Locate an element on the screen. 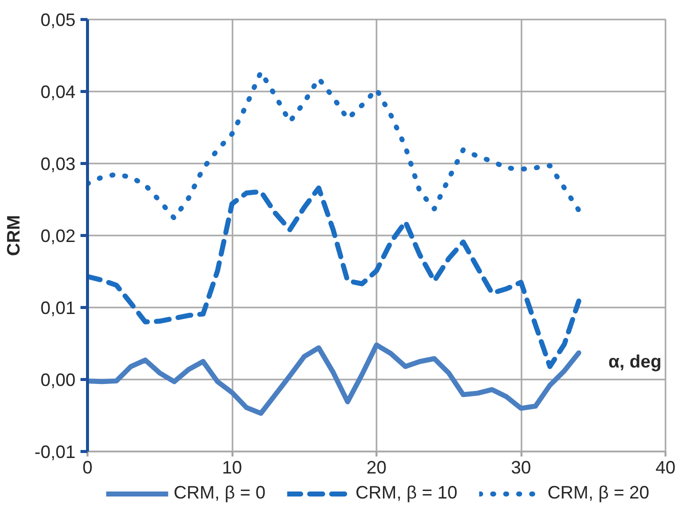 The image size is (693, 517). x-tick-label: 0 is located at coordinates (87, 468).